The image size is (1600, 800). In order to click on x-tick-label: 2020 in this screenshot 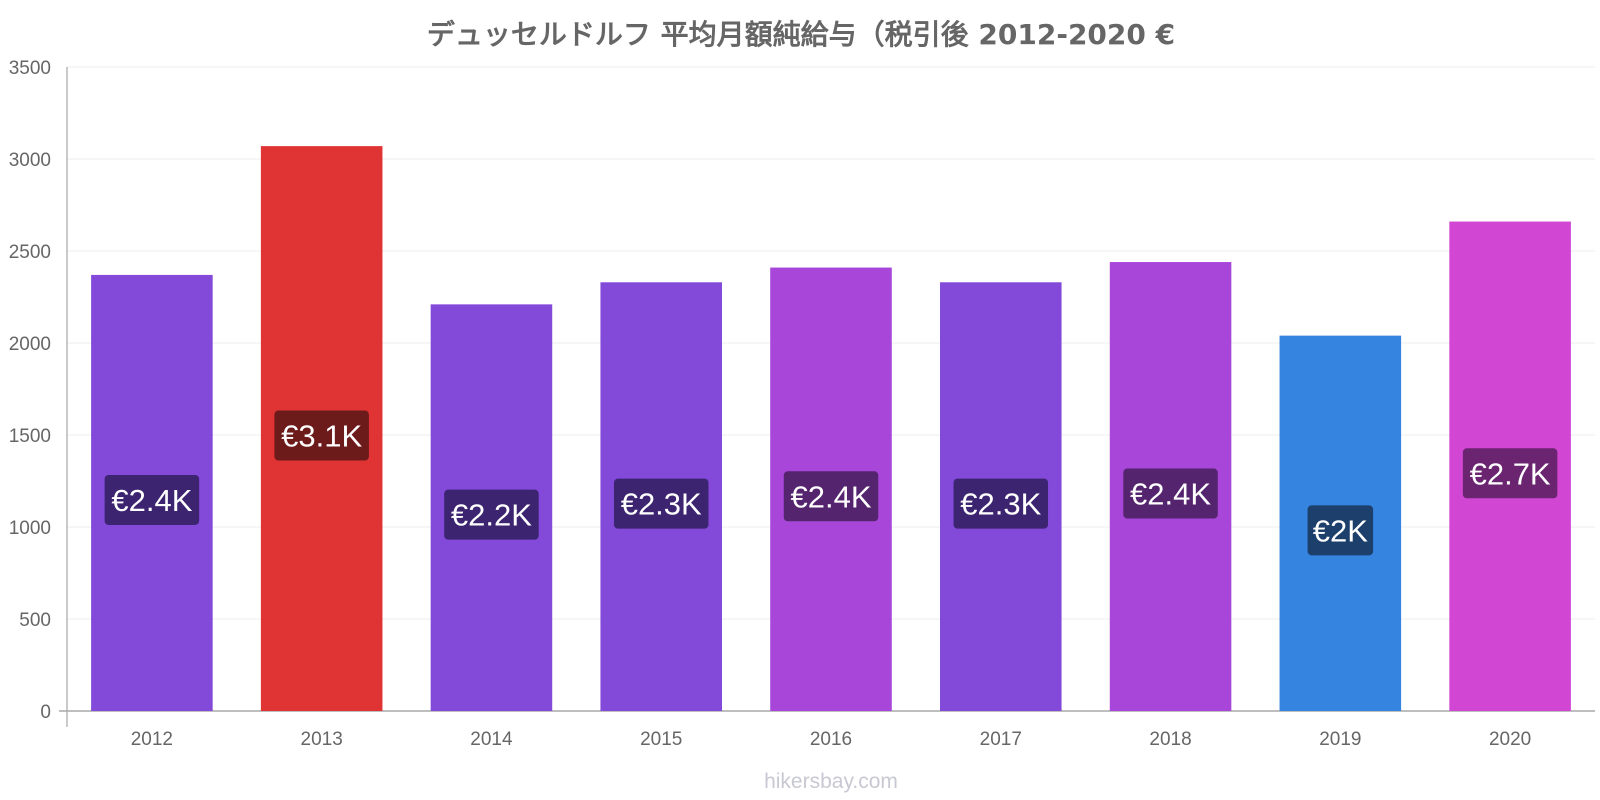, I will do `click(1510, 739)`.